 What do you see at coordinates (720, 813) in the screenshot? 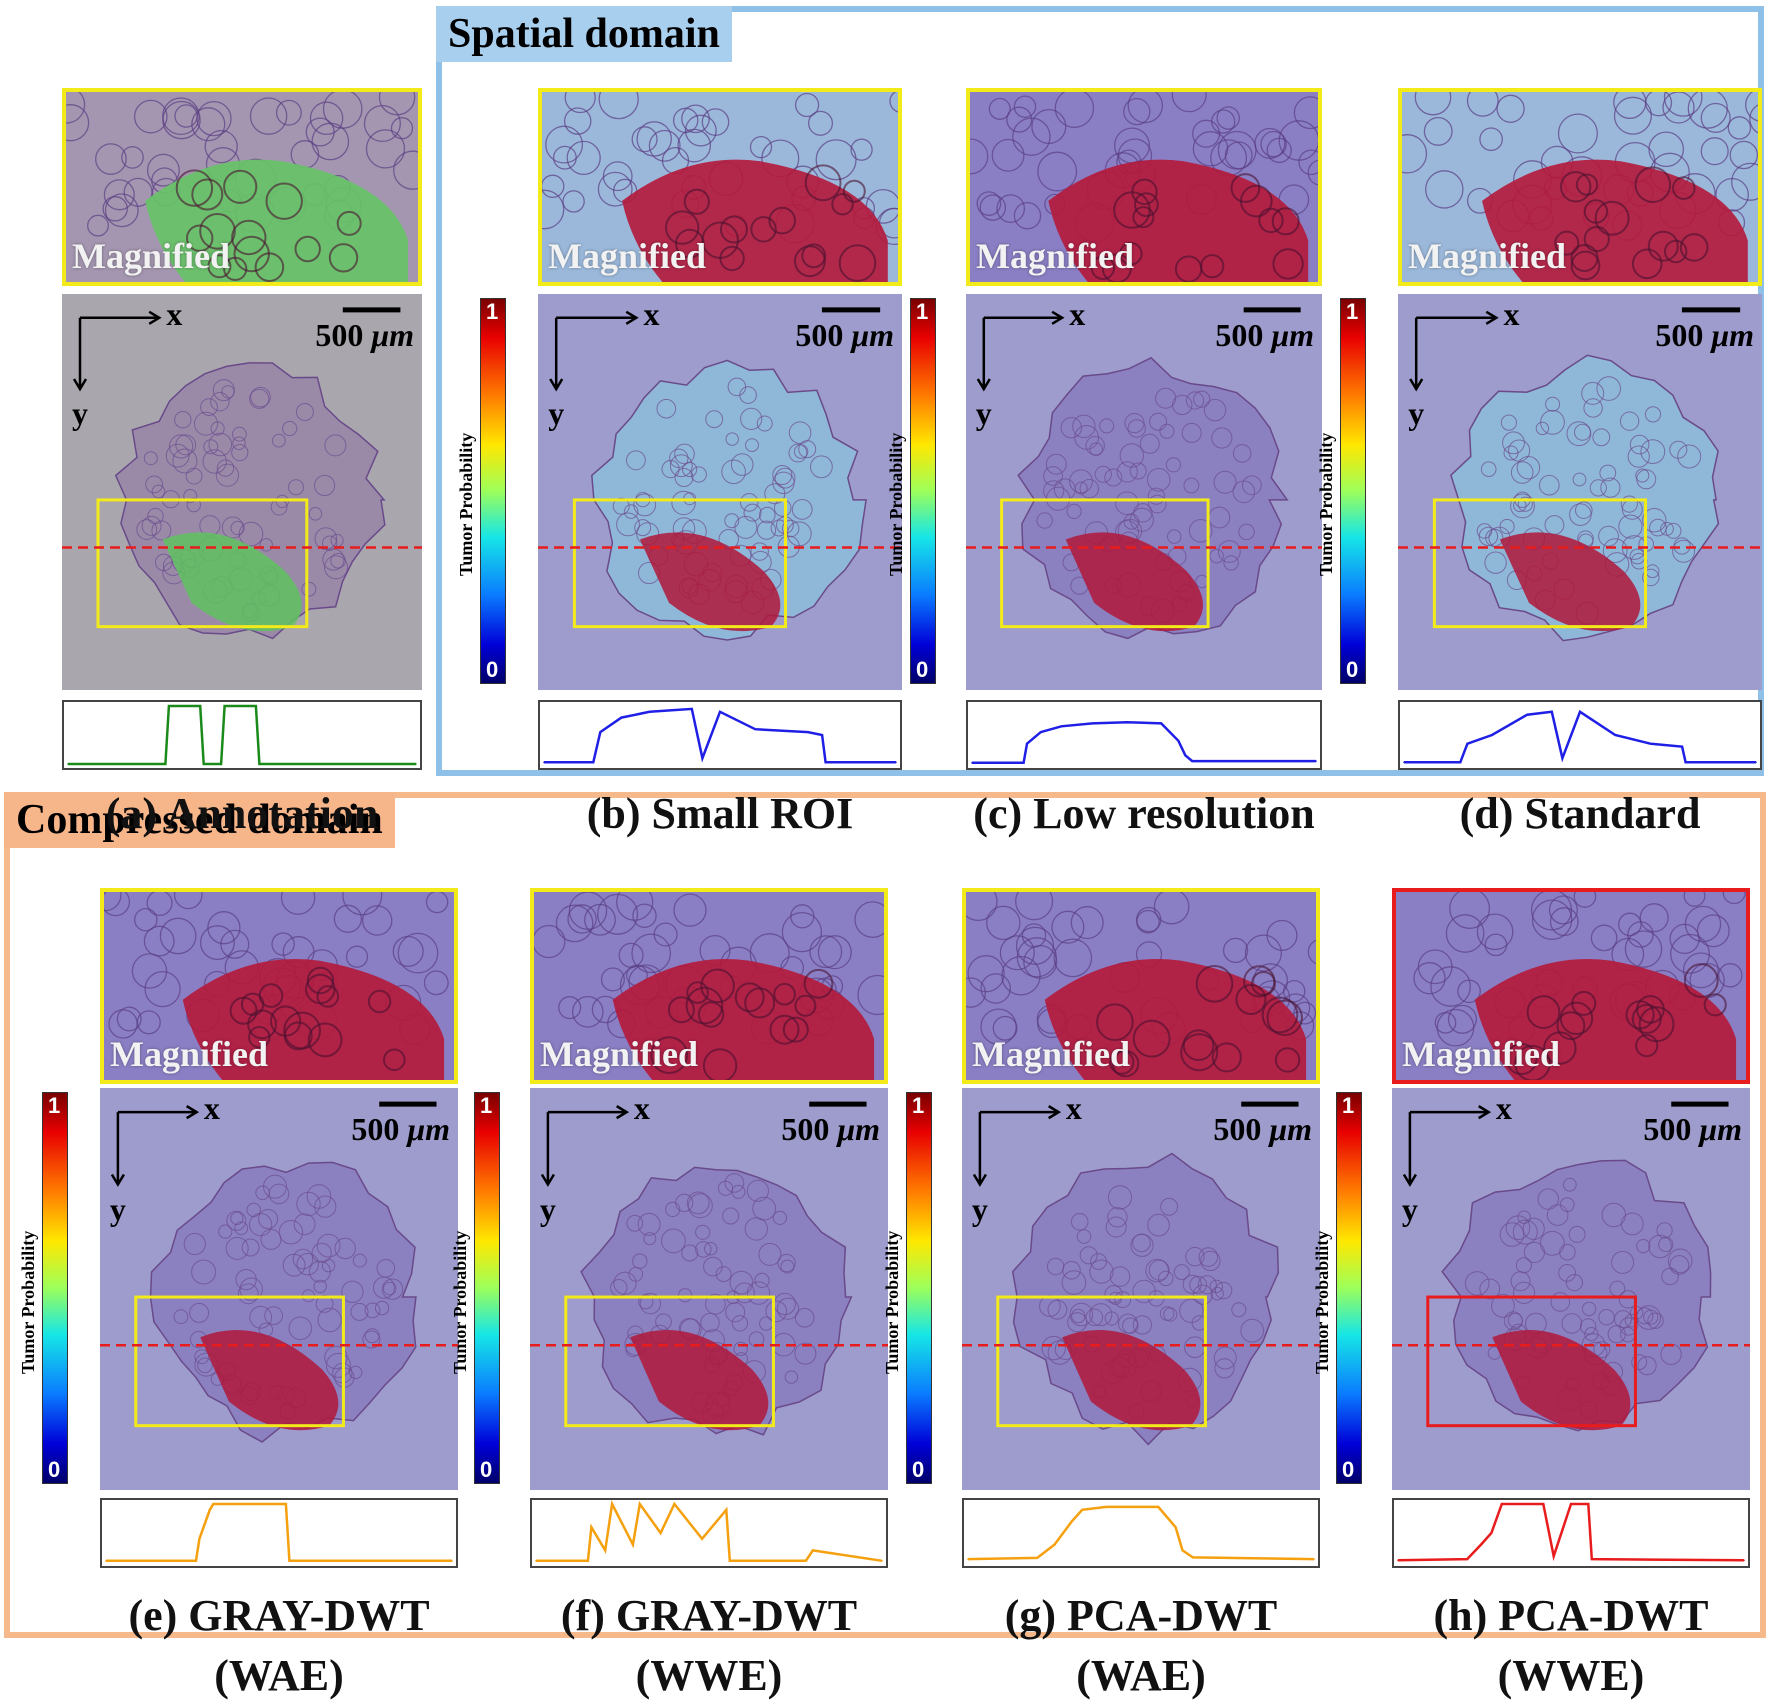
I see `panel-caption: (b) Small ROI` at bounding box center [720, 813].